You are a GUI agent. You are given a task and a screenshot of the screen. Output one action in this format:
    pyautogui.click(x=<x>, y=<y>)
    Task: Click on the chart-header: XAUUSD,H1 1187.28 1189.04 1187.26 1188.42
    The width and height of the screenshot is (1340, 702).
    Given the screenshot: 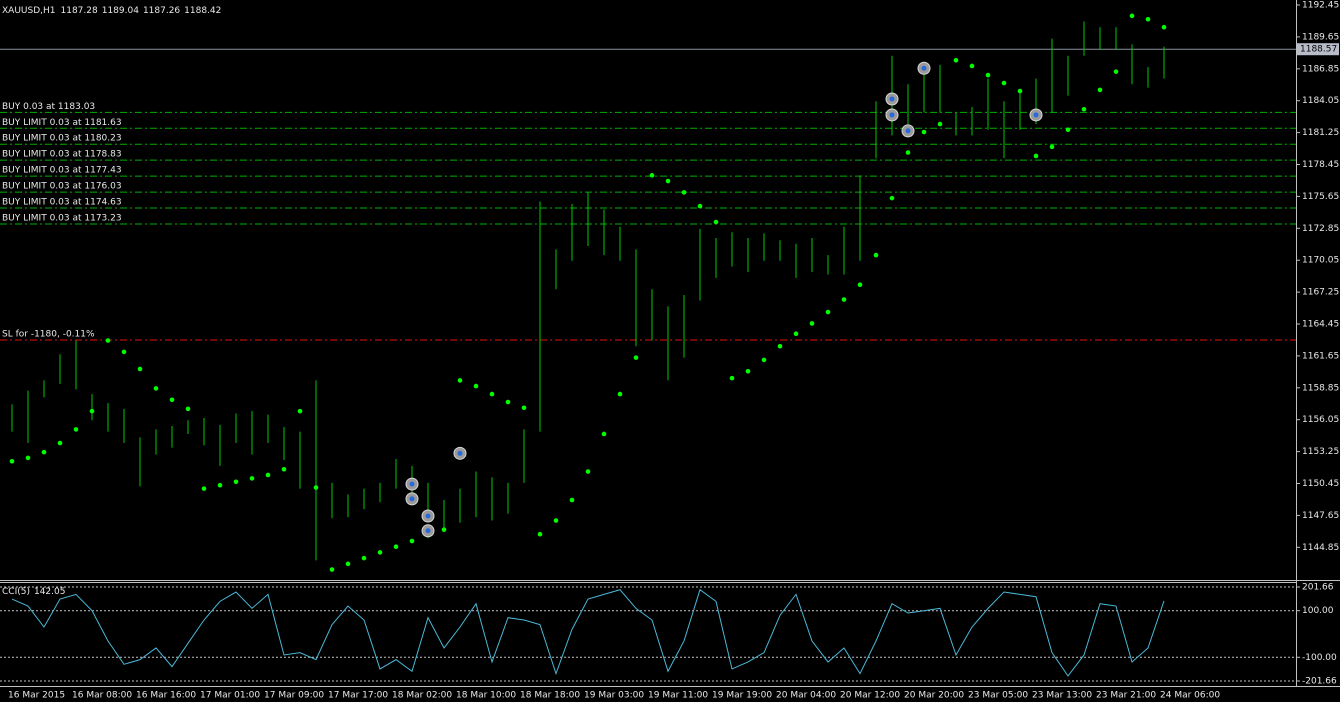 What is the action you would take?
    pyautogui.click(x=111, y=11)
    